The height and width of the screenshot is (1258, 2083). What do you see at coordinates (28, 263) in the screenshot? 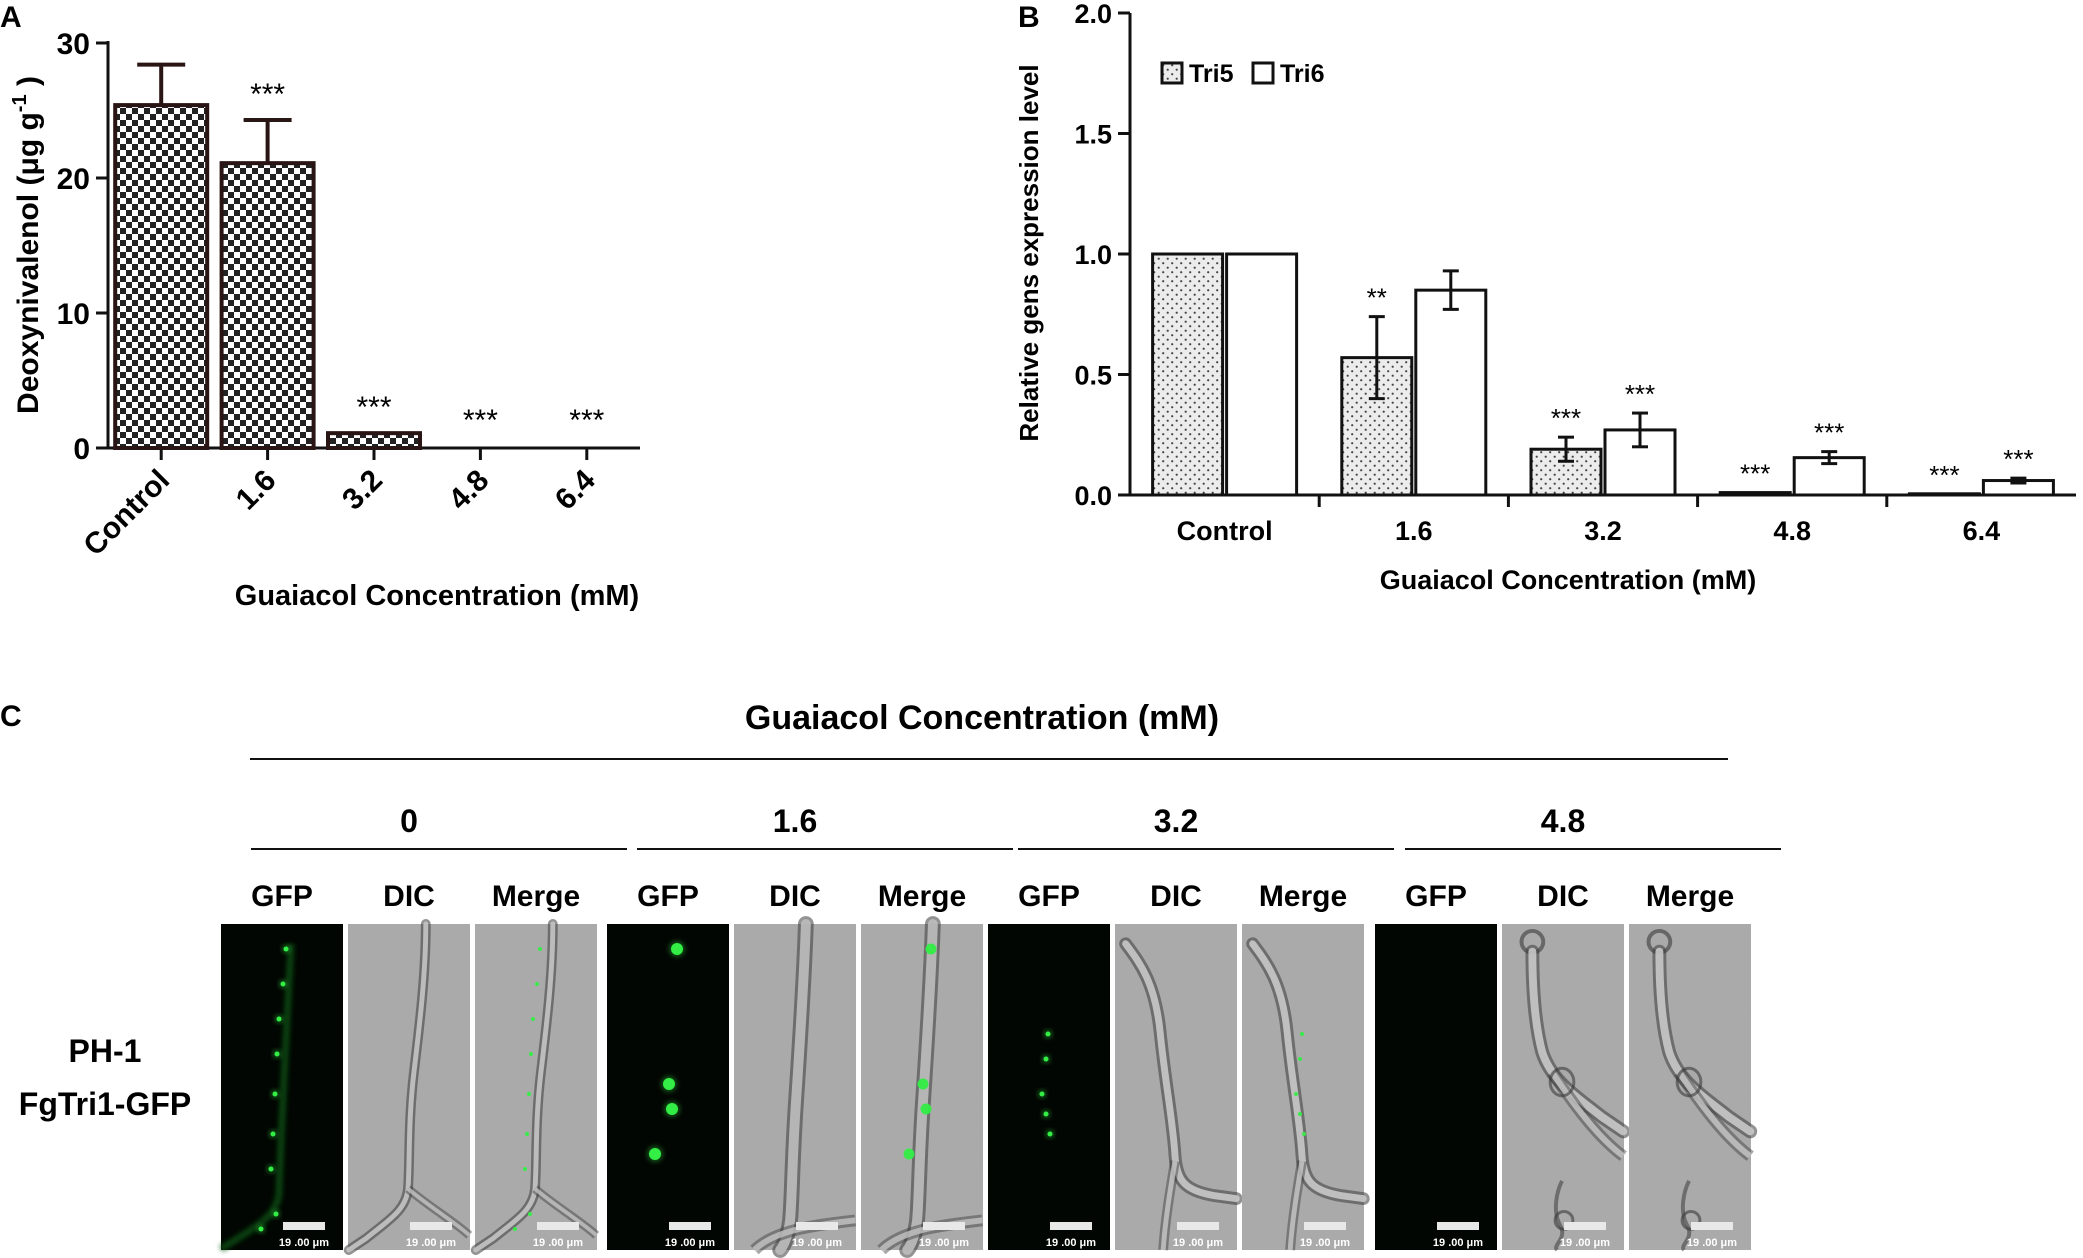
I see `chart-a-y-label-main: Deoxynivalenol (μg g` at bounding box center [28, 263].